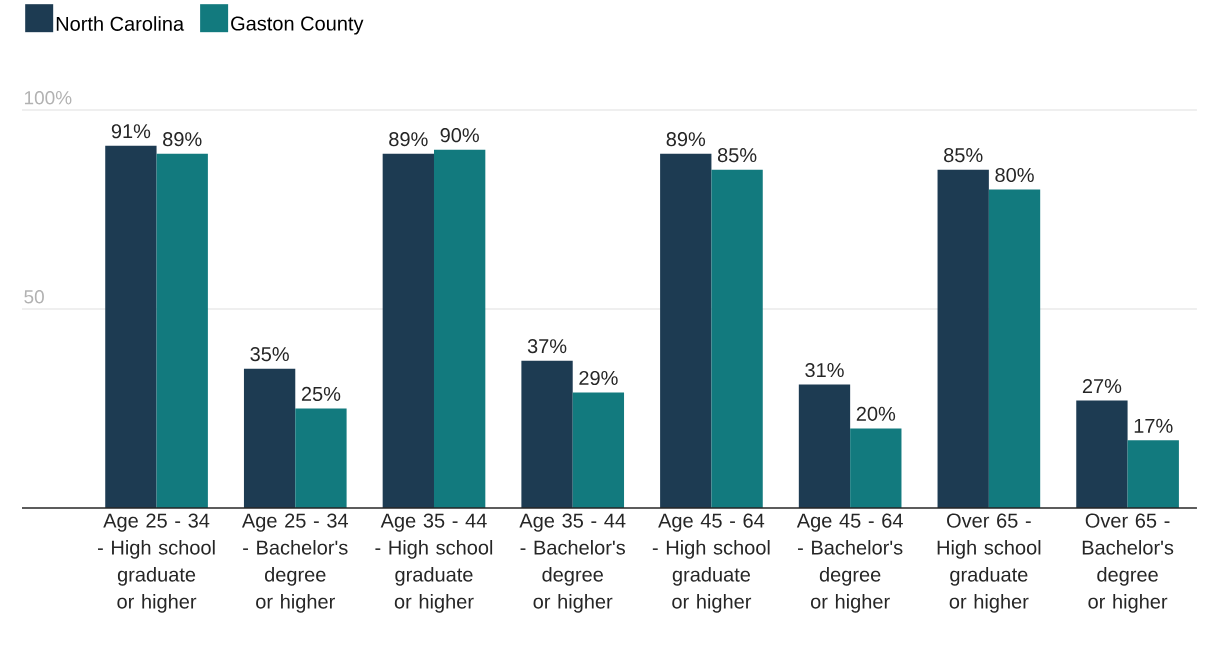  I want to click on data-label: 20%, so click(876, 413).